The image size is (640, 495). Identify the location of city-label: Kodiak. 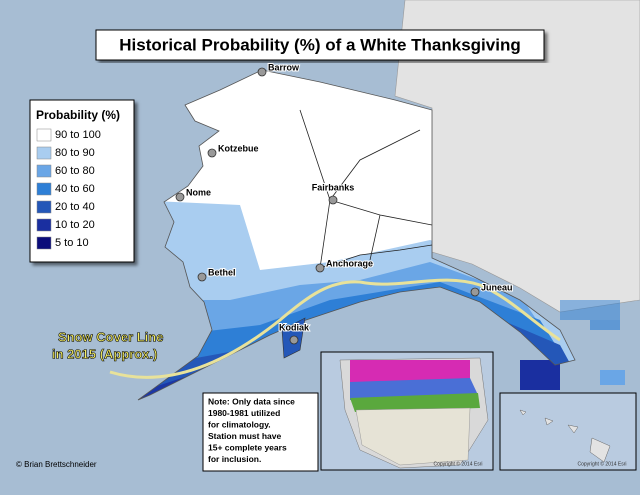
(294, 327).